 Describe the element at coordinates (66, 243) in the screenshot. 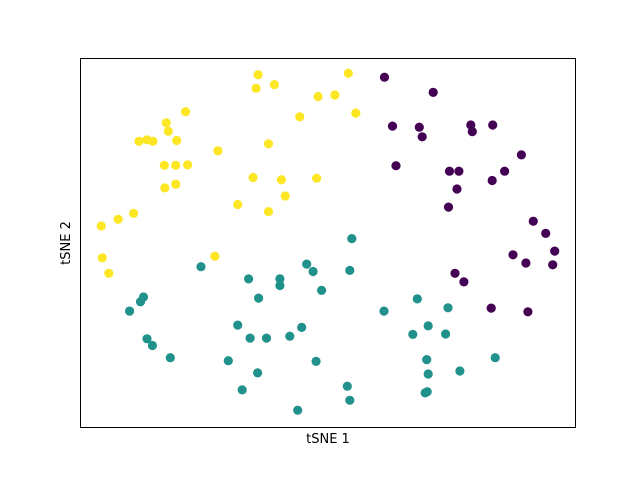

I see `y-axis-label: tSNE 2` at that location.